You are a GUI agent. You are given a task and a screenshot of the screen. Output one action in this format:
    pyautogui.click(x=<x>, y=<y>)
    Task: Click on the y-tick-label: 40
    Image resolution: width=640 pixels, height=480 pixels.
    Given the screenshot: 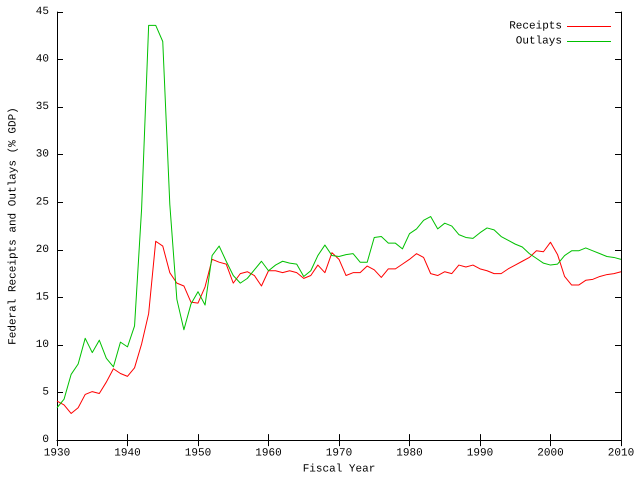 What is the action you would take?
    pyautogui.click(x=42, y=60)
    